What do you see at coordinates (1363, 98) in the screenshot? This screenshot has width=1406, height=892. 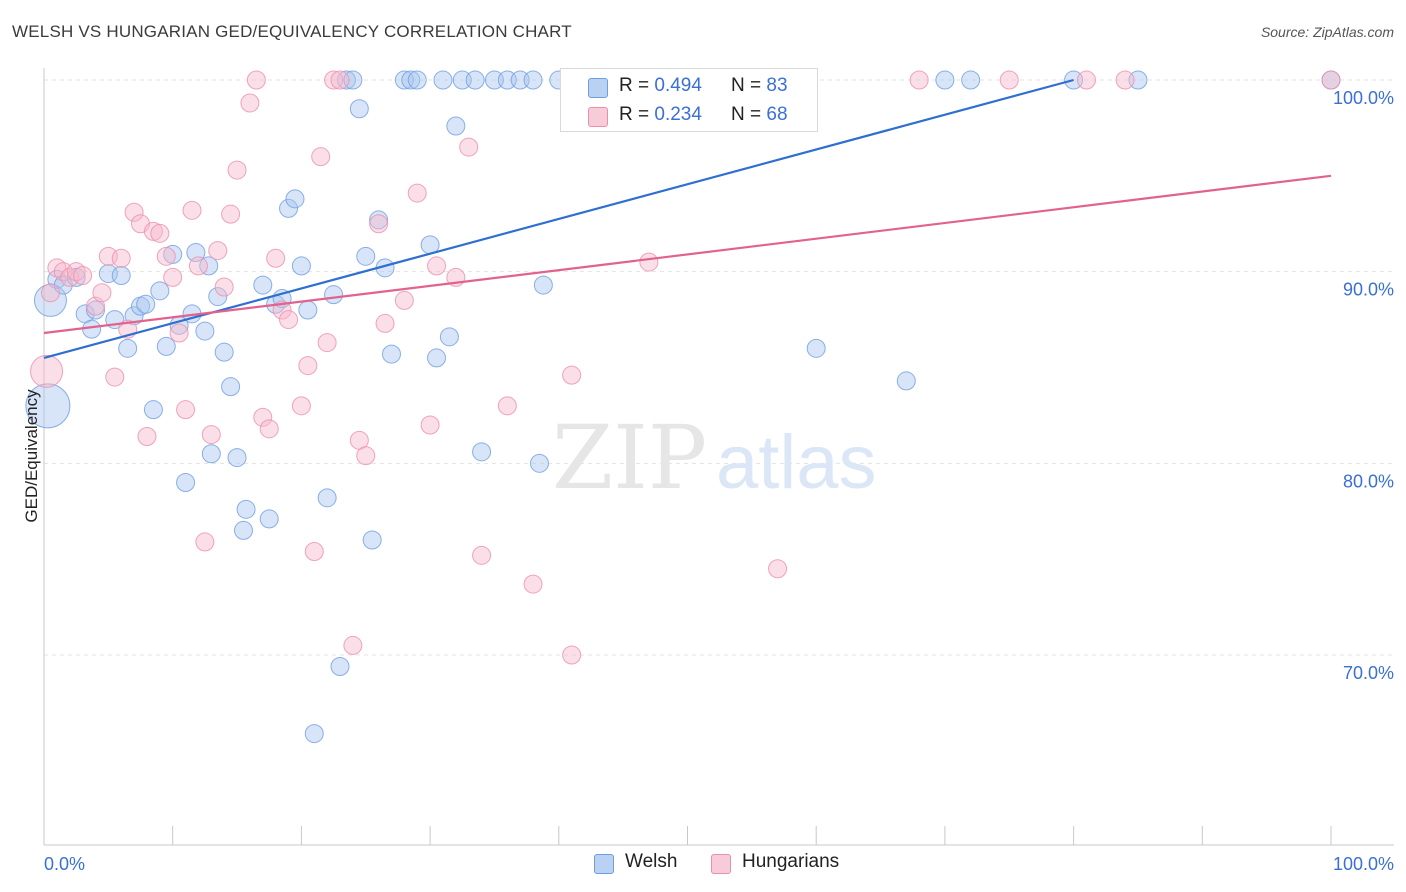 I see `y-tick-label: 100.0%` at bounding box center [1363, 98].